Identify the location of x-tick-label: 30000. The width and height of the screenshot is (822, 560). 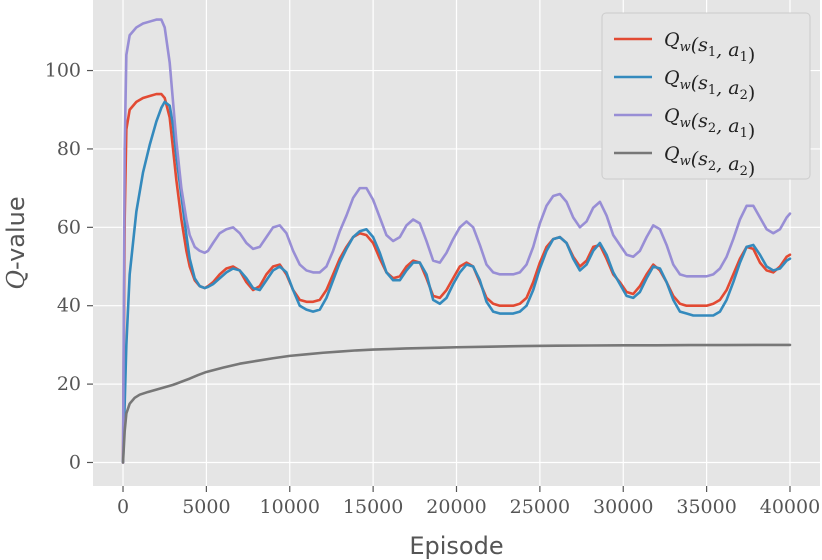
(623, 507).